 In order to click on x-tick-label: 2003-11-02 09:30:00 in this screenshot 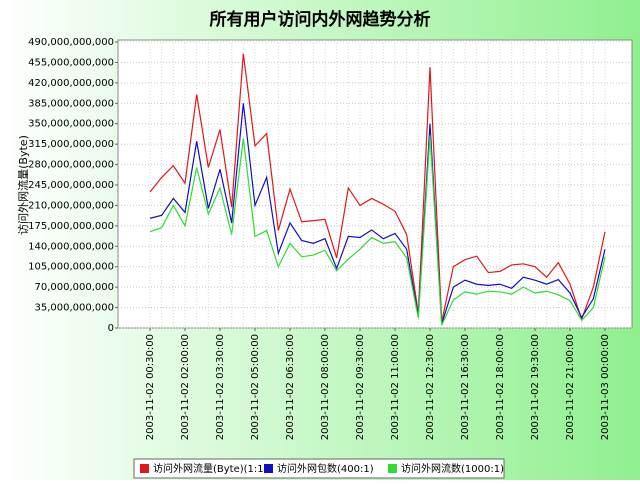, I will do `click(360, 387)`.